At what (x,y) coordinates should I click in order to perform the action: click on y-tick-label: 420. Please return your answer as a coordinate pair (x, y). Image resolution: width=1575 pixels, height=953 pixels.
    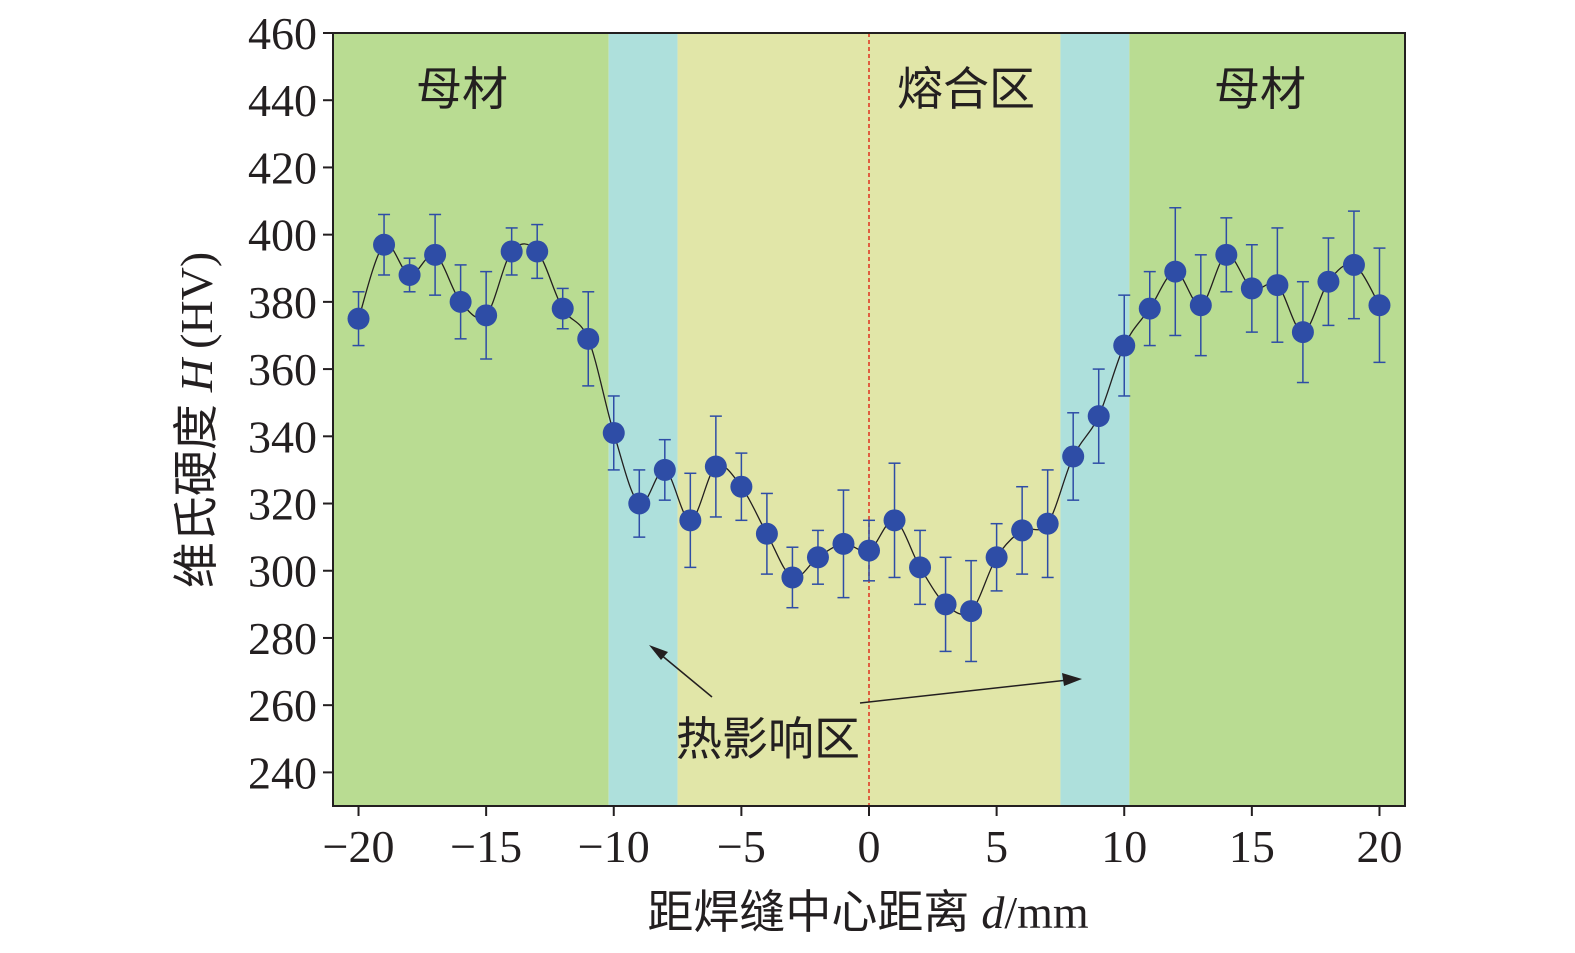
    Looking at the image, I should click on (282, 167).